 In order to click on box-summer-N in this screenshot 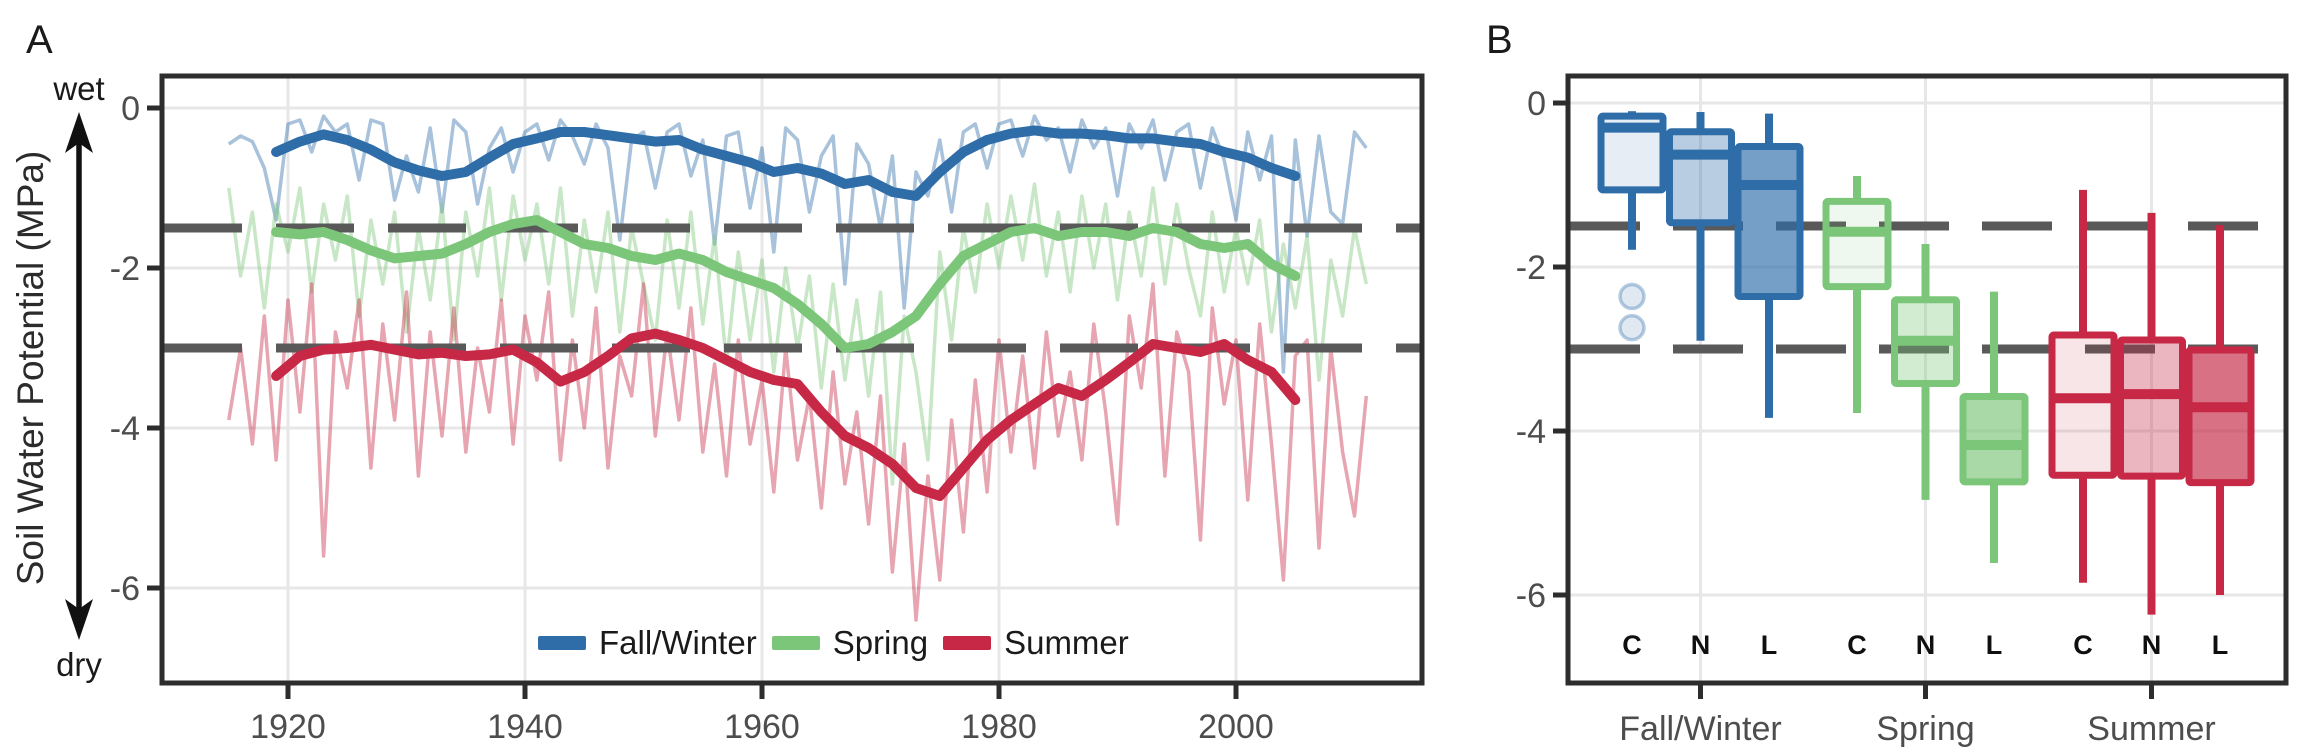, I will do `click(2151, 408)`.